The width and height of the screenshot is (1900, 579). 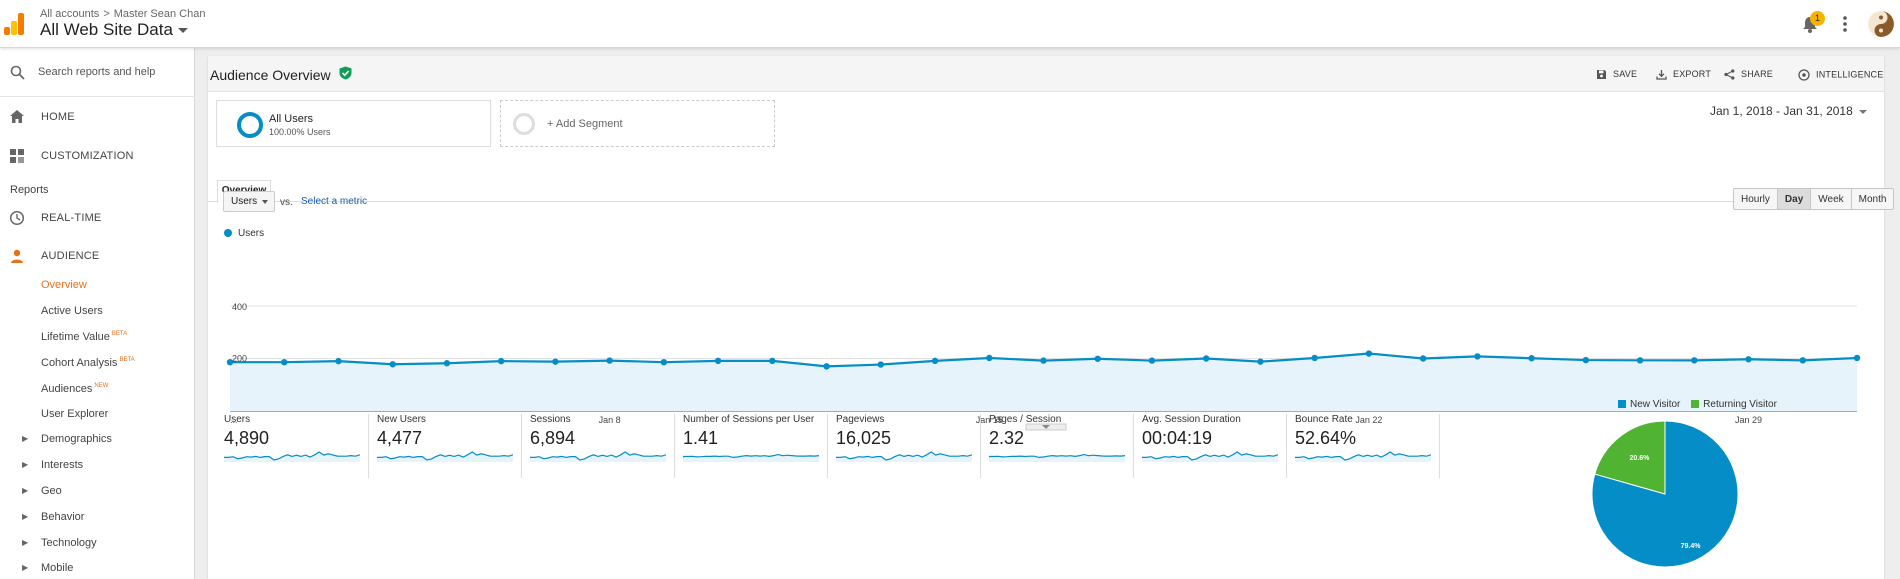 What do you see at coordinates (29, 190) in the screenshot?
I see `reports-section-label: Reports` at bounding box center [29, 190].